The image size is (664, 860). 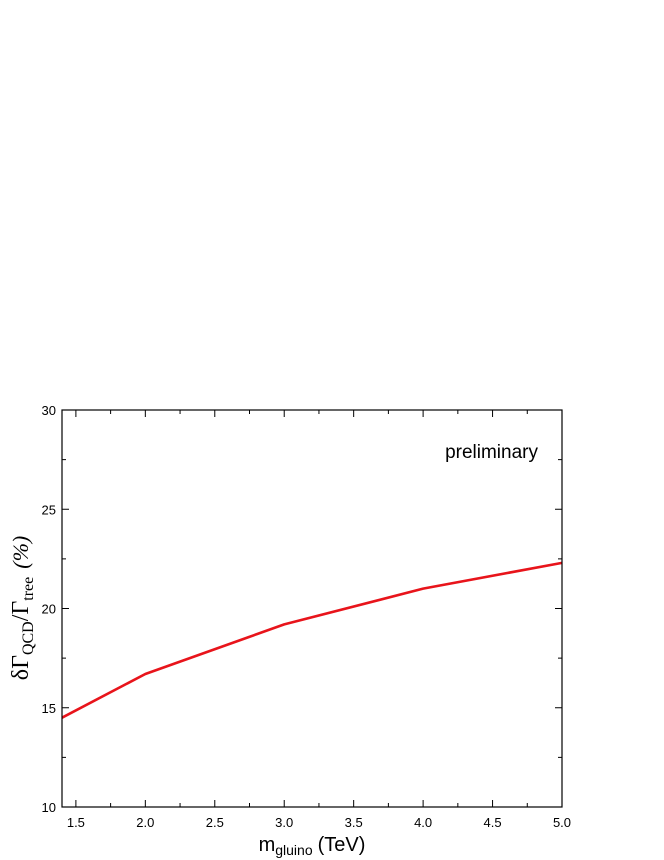 I want to click on x-tick-label: 1.5, so click(x=76, y=822).